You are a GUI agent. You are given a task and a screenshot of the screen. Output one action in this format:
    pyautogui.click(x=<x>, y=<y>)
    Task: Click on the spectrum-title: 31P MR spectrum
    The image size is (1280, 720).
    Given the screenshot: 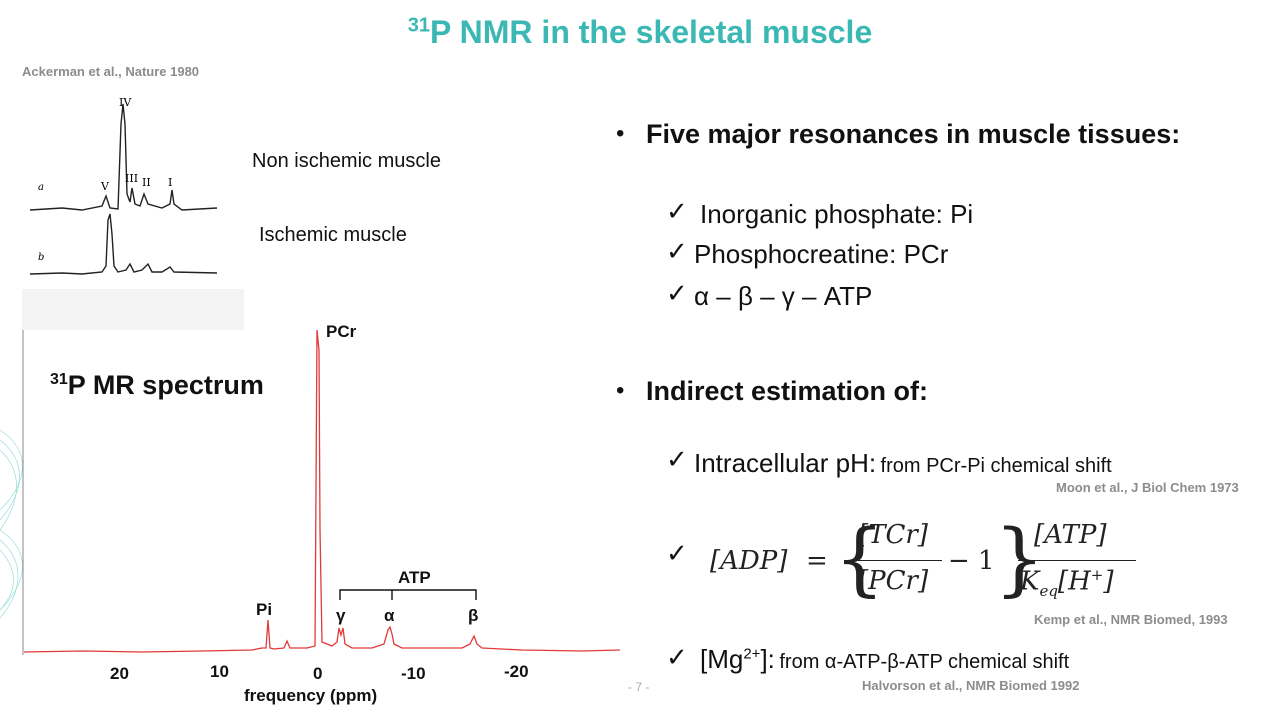 What is the action you would take?
    pyautogui.click(x=157, y=385)
    